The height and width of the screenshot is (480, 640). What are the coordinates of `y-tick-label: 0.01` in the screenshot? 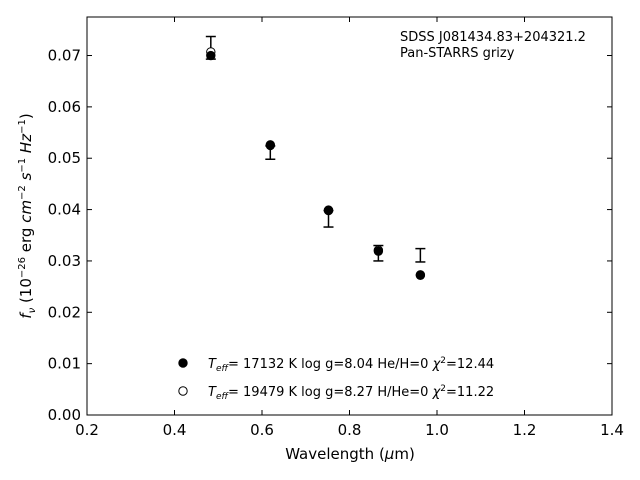 It's located at (64, 364).